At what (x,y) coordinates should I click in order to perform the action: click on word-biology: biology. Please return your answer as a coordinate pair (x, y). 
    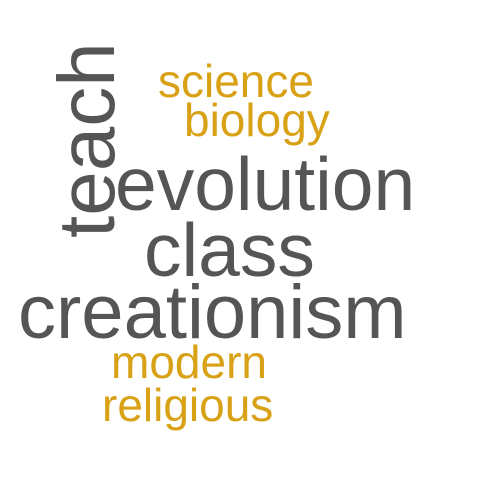
    Looking at the image, I should click on (257, 120).